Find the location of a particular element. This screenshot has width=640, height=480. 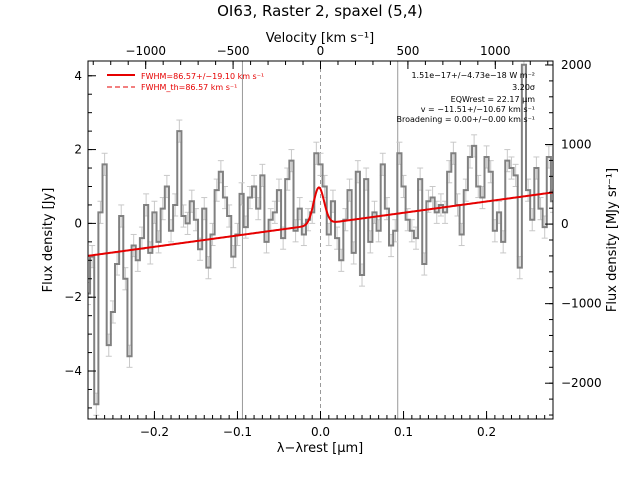

right-tick-label: 1000 is located at coordinates (576, 145).